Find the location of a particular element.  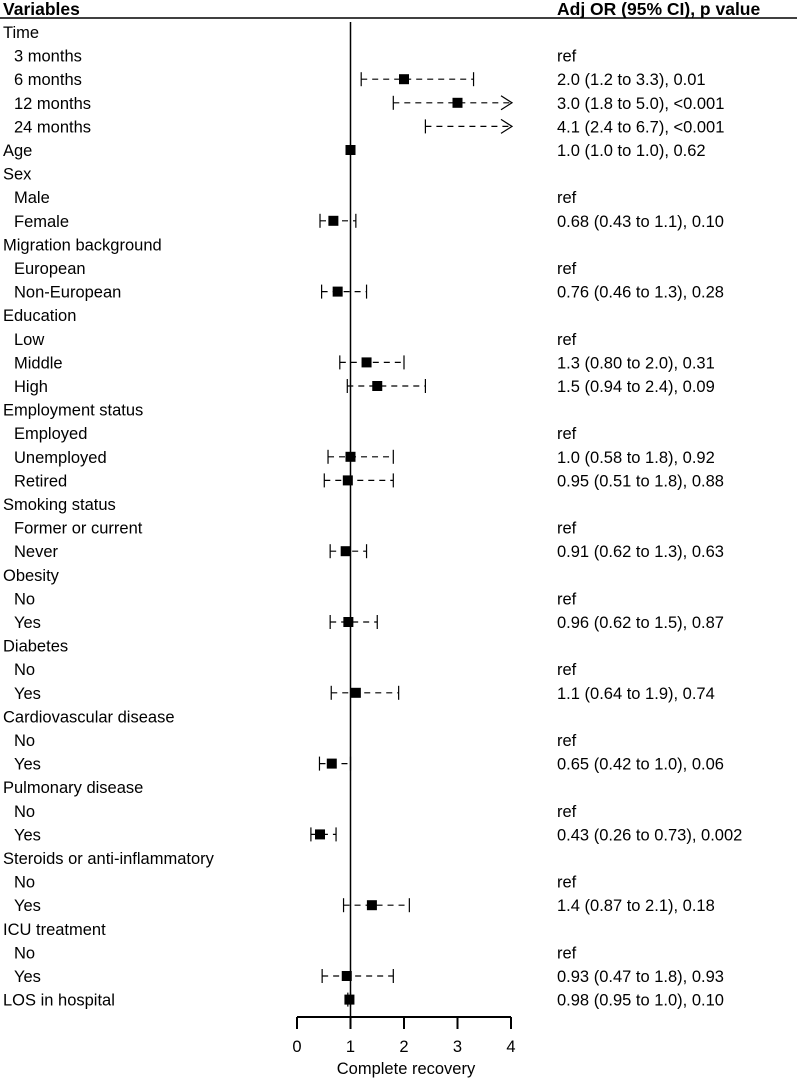

row-label: Former or current is located at coordinates (78, 529).